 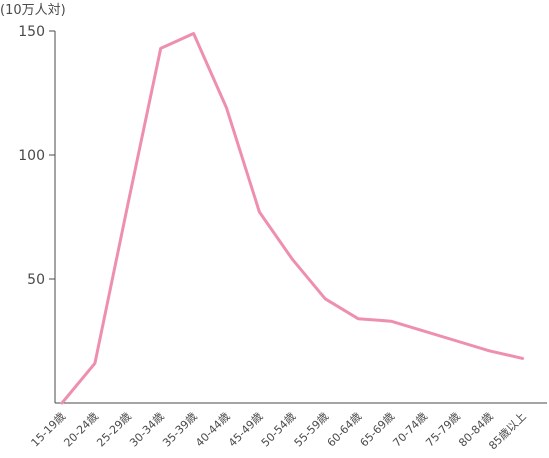 What do you see at coordinates (213, 430) in the screenshot?
I see `x-tick-label: 40-44歳` at bounding box center [213, 430].